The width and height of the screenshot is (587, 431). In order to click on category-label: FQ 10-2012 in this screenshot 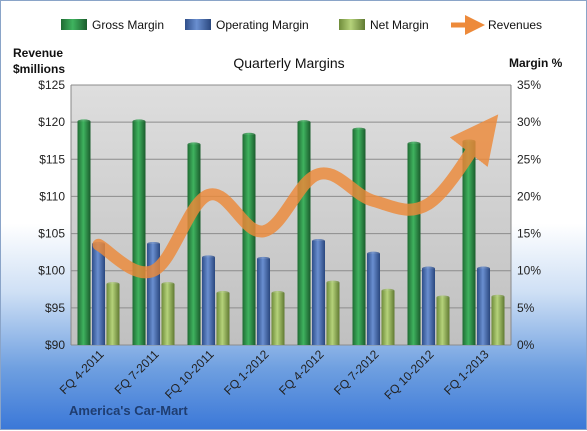, I will do `click(408, 374)`.